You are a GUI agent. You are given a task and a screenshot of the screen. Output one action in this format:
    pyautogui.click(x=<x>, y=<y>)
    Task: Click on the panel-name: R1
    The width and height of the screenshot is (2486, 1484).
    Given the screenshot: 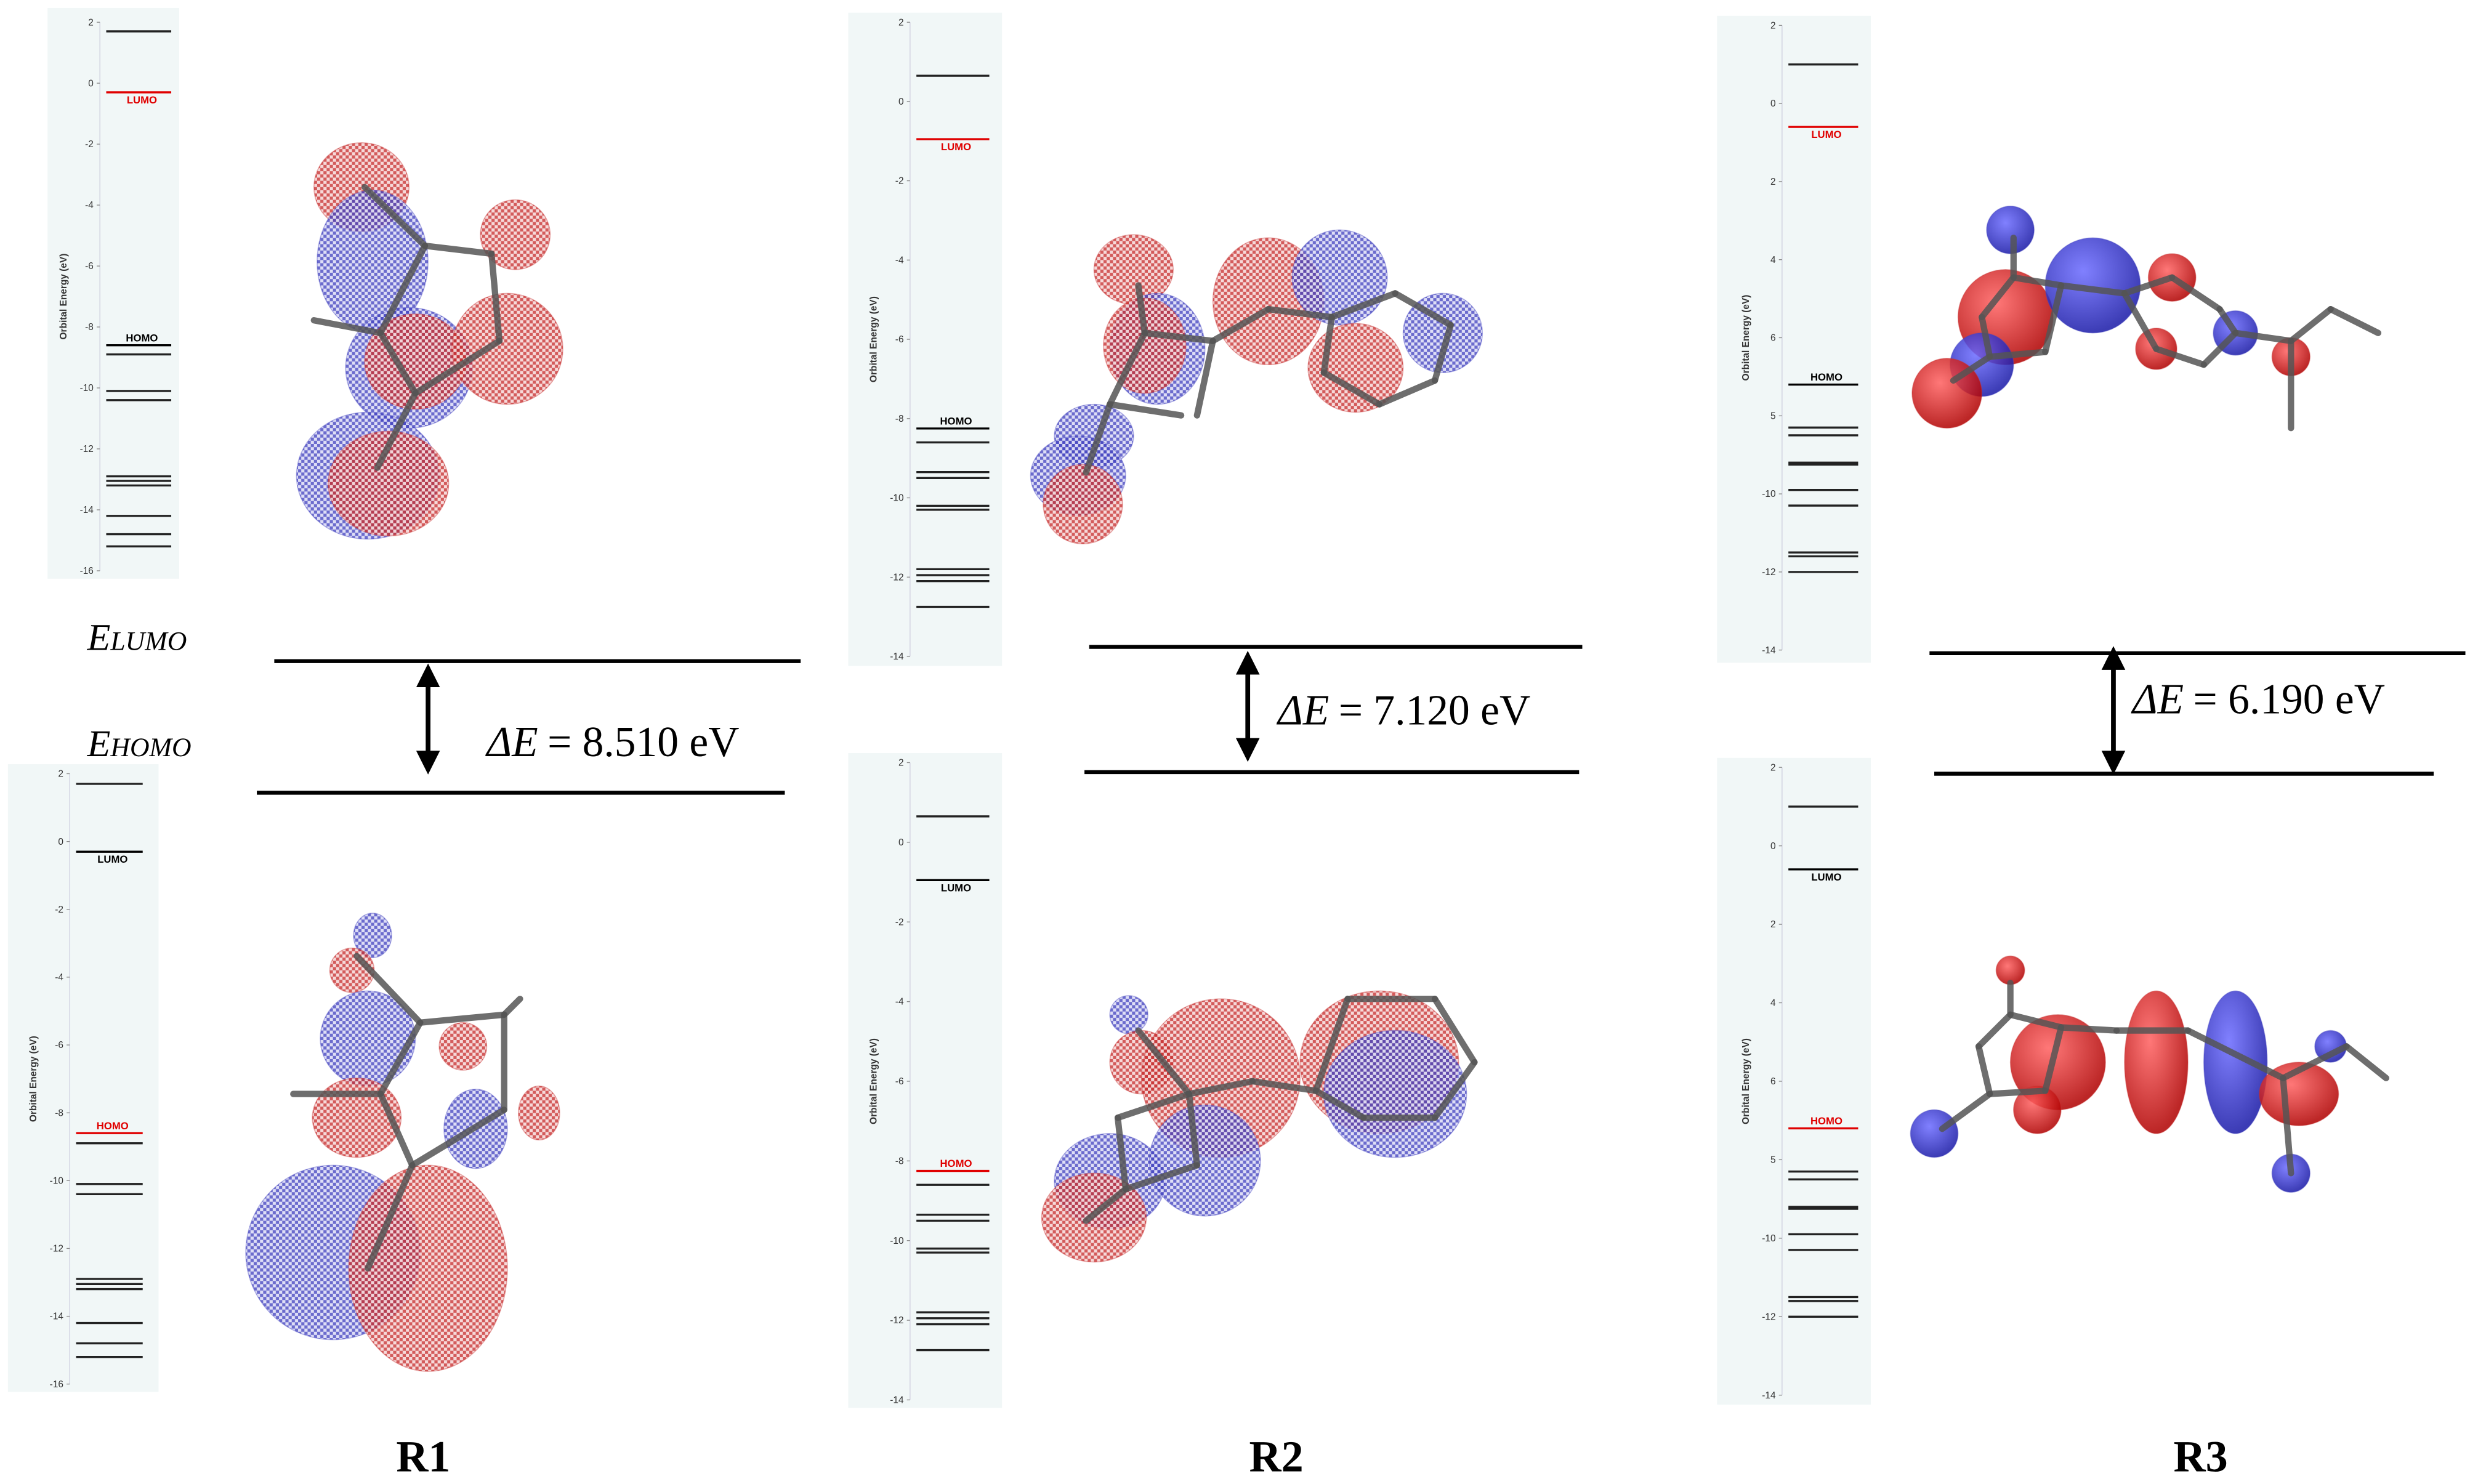 What is the action you would take?
    pyautogui.click(x=423, y=1456)
    